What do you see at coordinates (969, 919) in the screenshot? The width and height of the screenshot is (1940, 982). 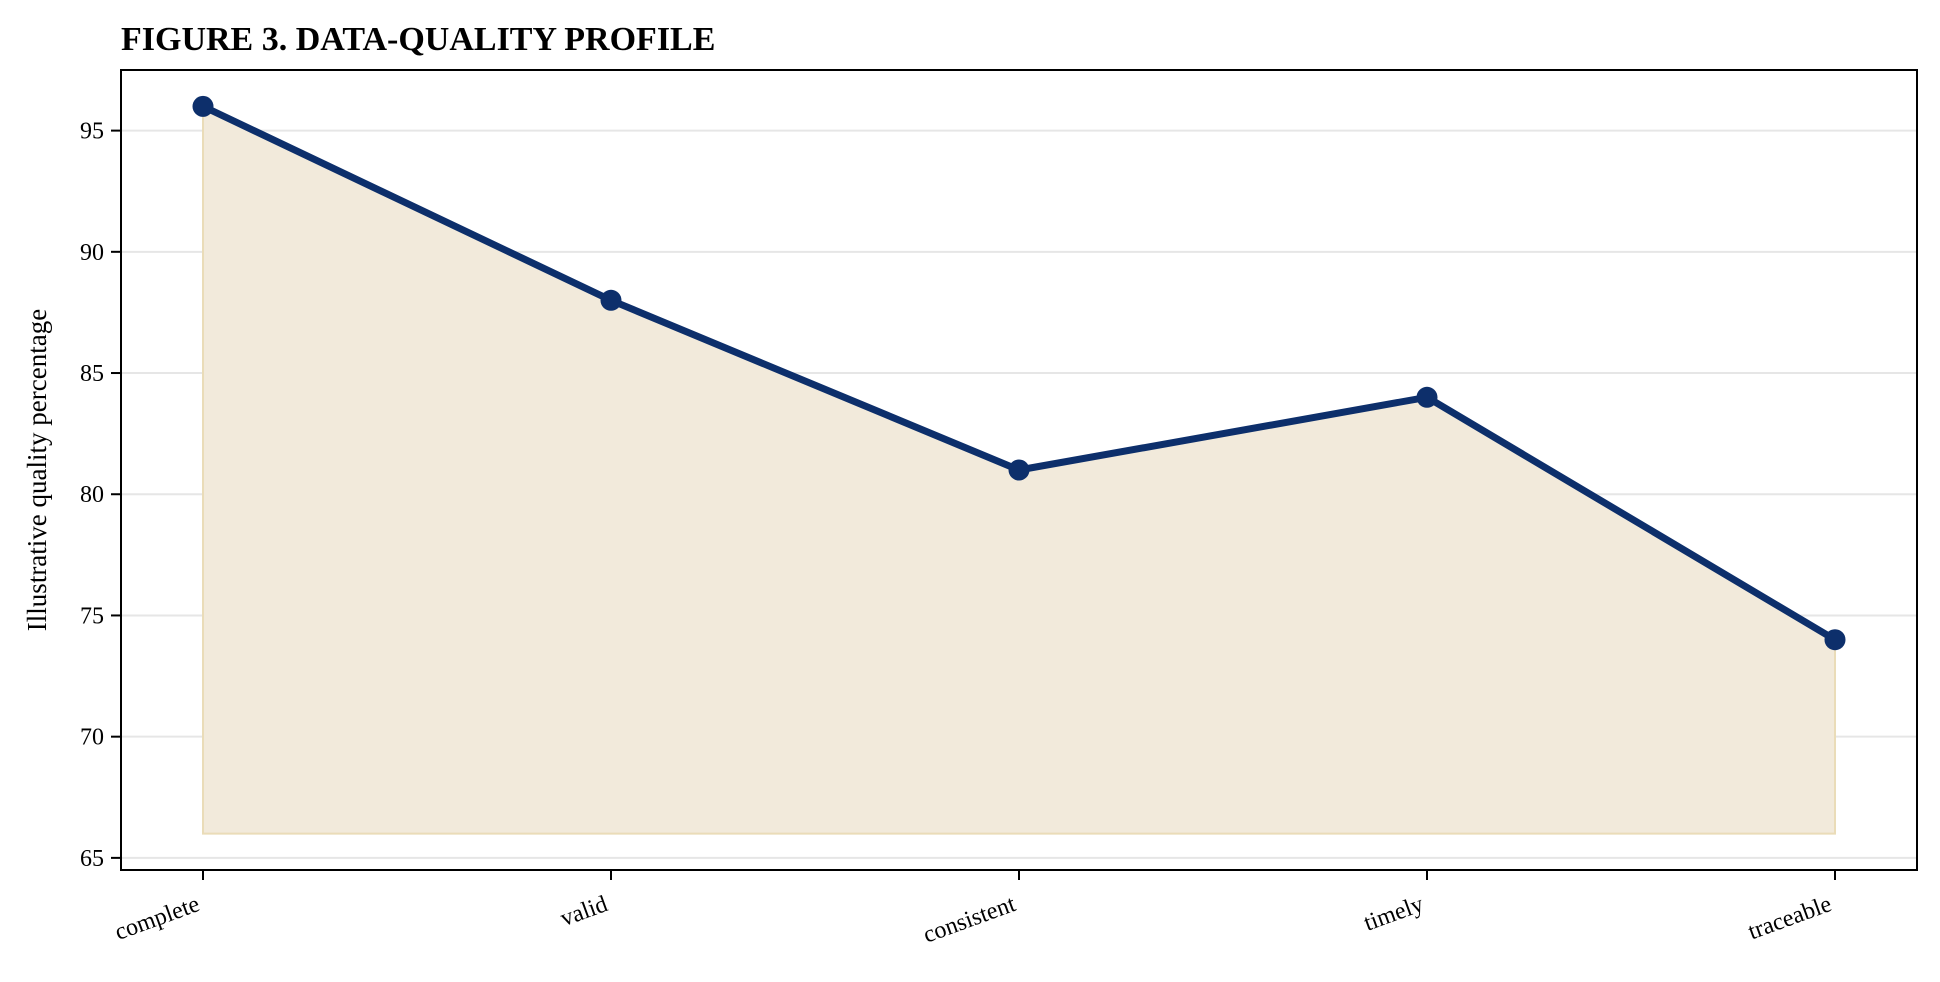 I see `x-tick-label-consistent: consistent` at bounding box center [969, 919].